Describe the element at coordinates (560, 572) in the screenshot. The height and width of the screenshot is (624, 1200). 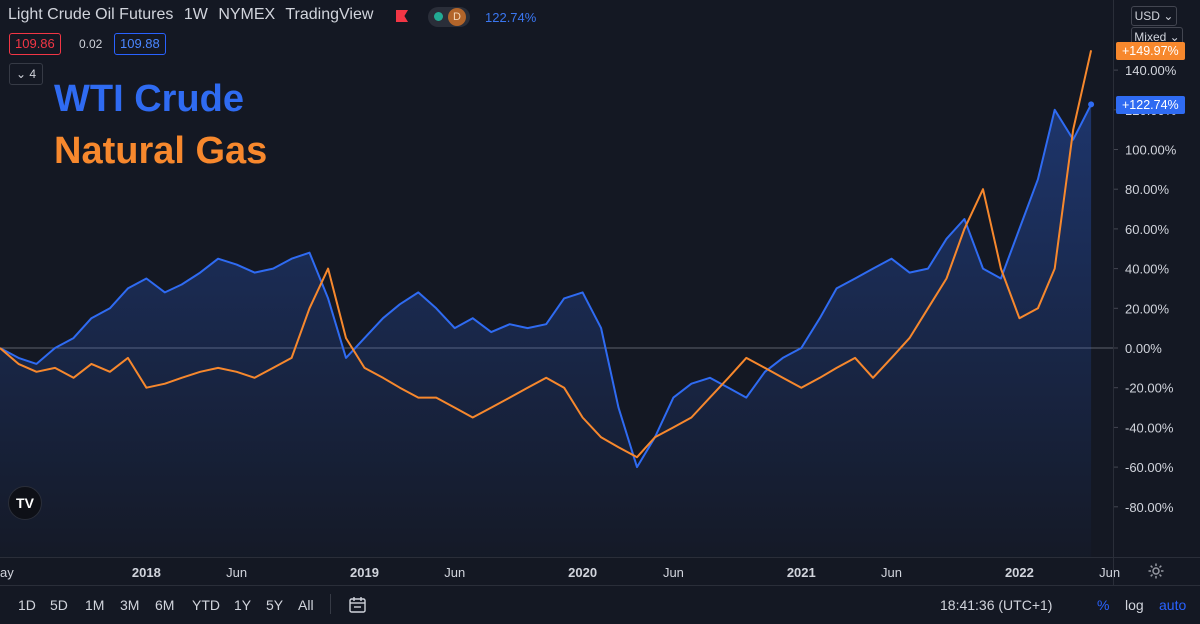
I see `x-axis-ticks: ay 2018 Jun 2019 Jun 2020 Jun 2021 Jun 2022 Jun` at that location.